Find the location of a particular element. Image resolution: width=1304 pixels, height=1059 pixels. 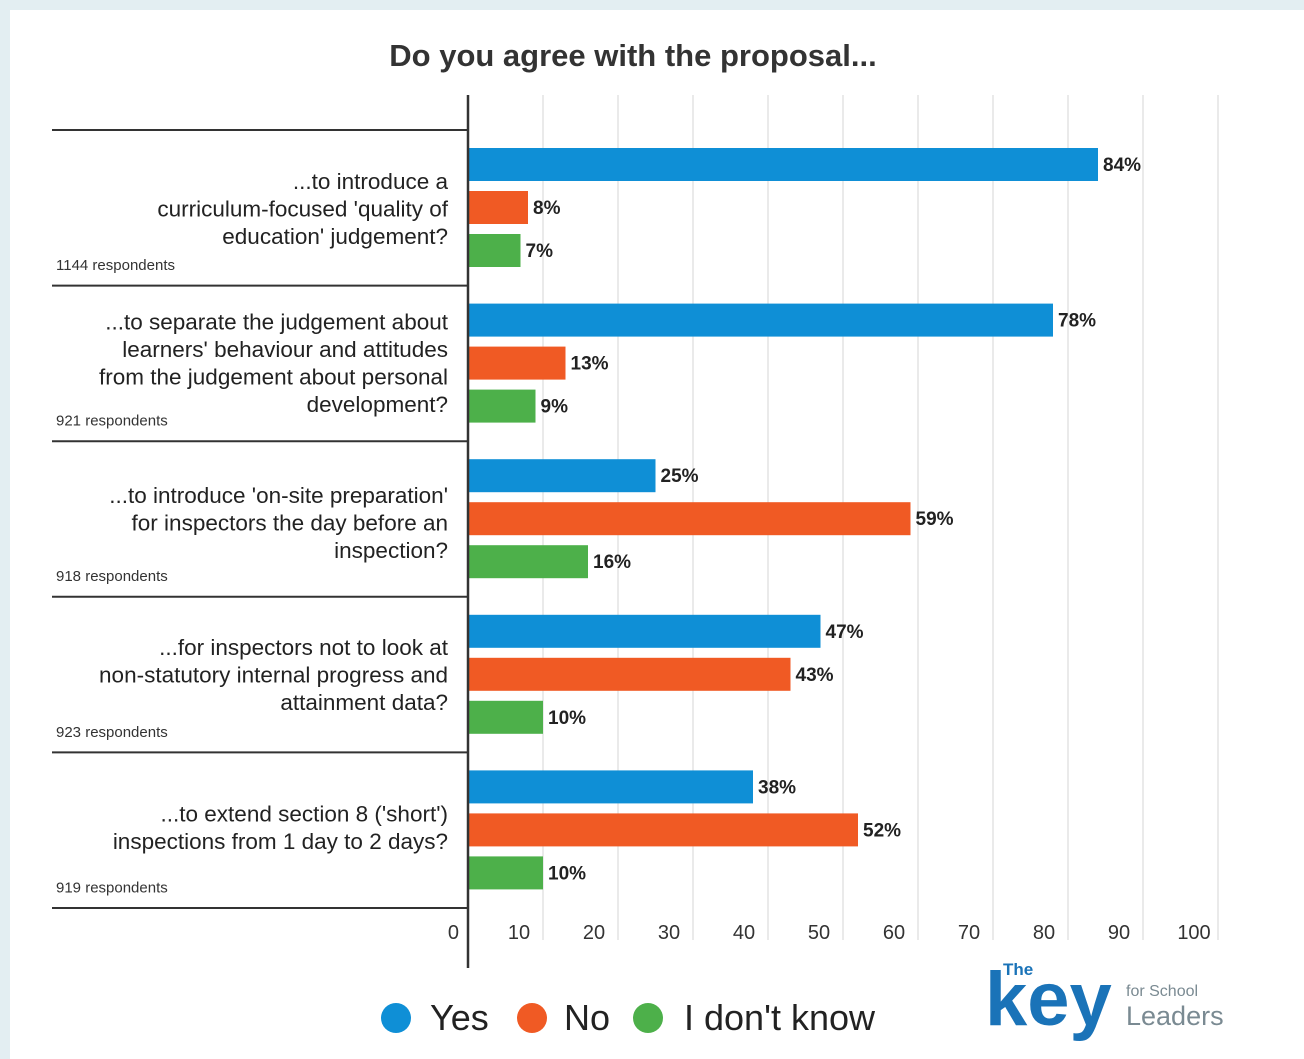

logo-the: The is located at coordinates (1018, 969).